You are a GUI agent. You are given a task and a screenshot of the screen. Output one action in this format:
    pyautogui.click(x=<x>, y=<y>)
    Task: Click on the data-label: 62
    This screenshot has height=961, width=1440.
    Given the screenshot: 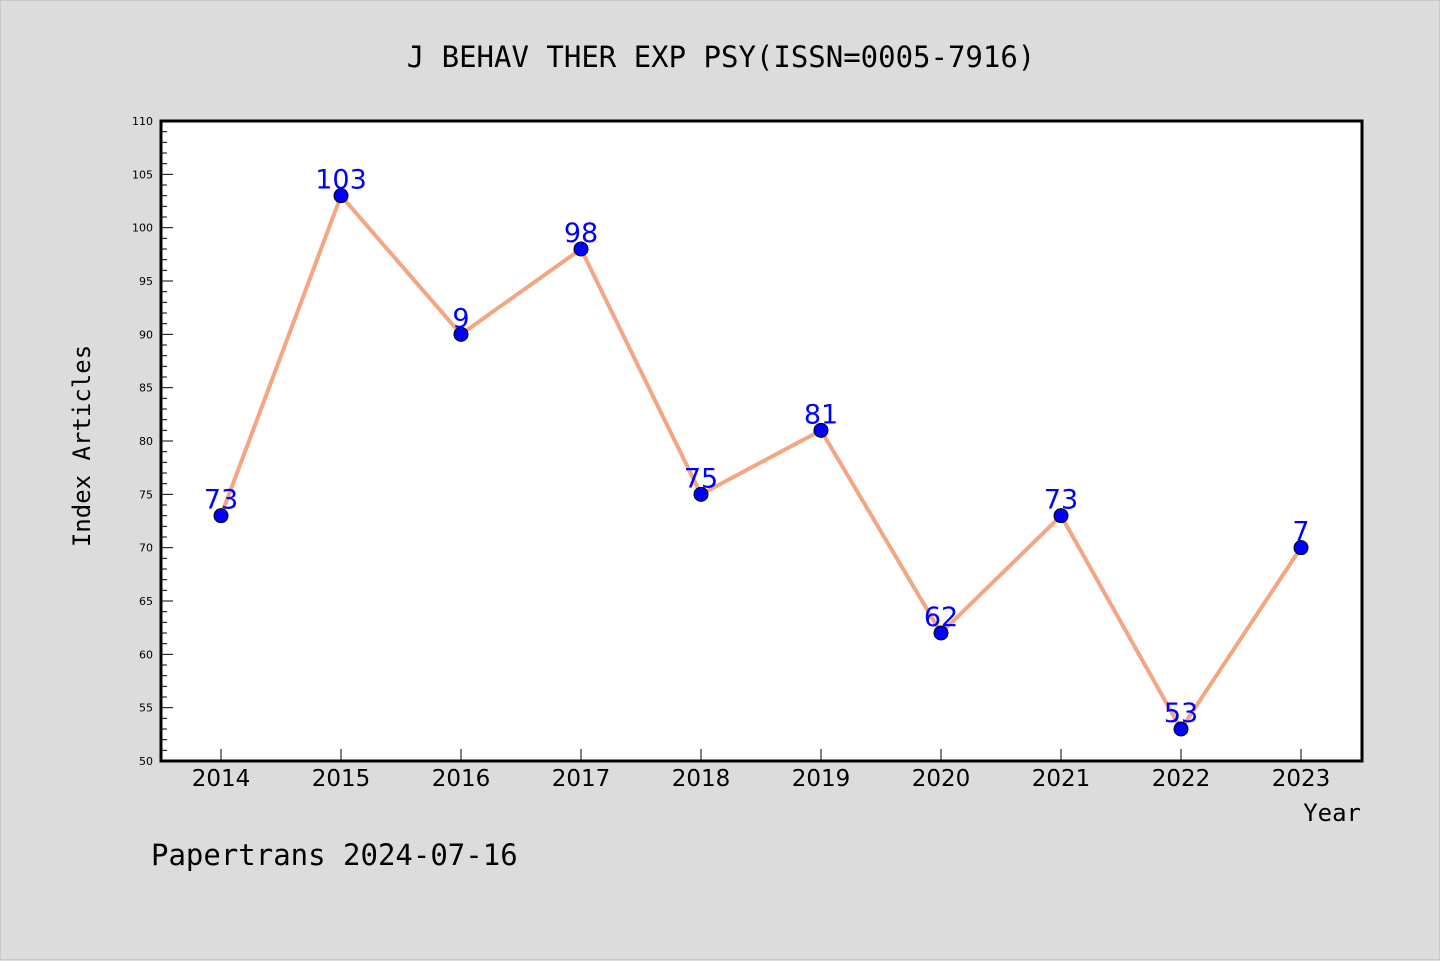 What is the action you would take?
    pyautogui.click(x=941, y=617)
    